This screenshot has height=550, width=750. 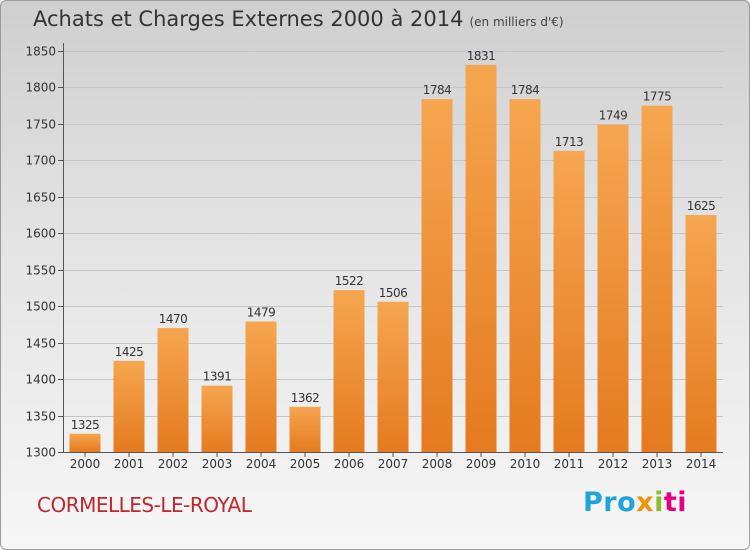 I want to click on data-label: 1362, so click(x=305, y=398).